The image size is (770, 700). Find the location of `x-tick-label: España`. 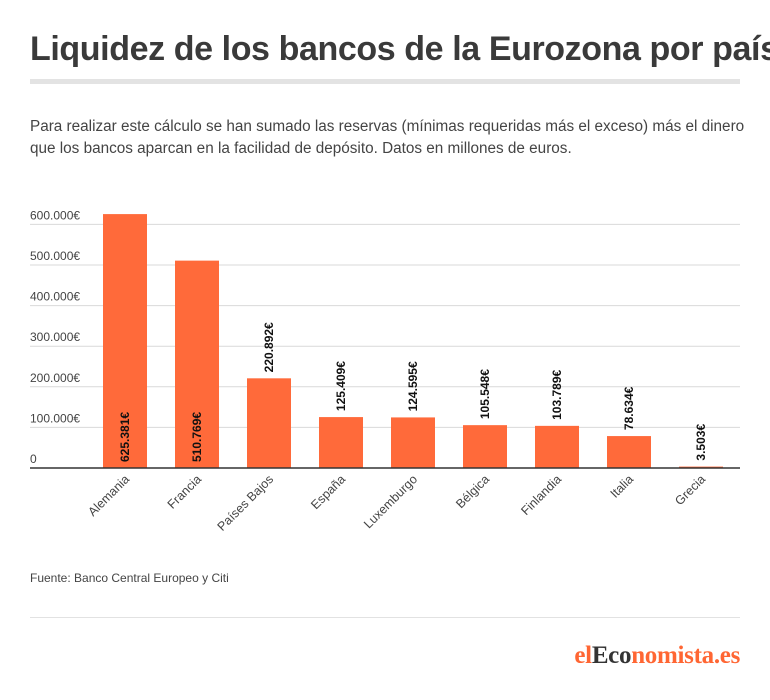

x-tick-label: España is located at coordinates (328, 492).